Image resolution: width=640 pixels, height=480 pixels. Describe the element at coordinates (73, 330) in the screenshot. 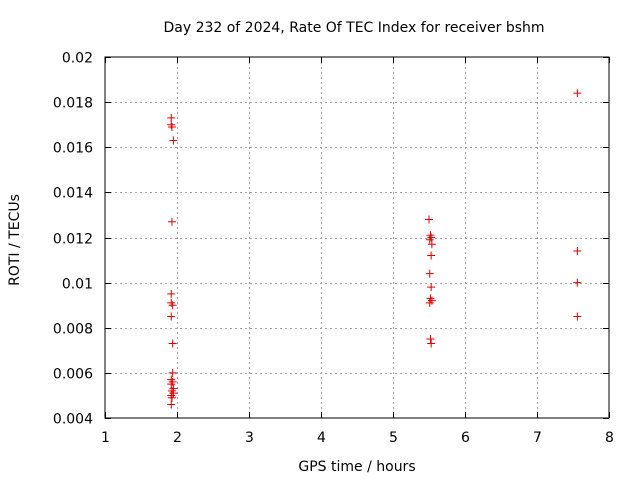

I see `y-tick-label: 0.008` at that location.